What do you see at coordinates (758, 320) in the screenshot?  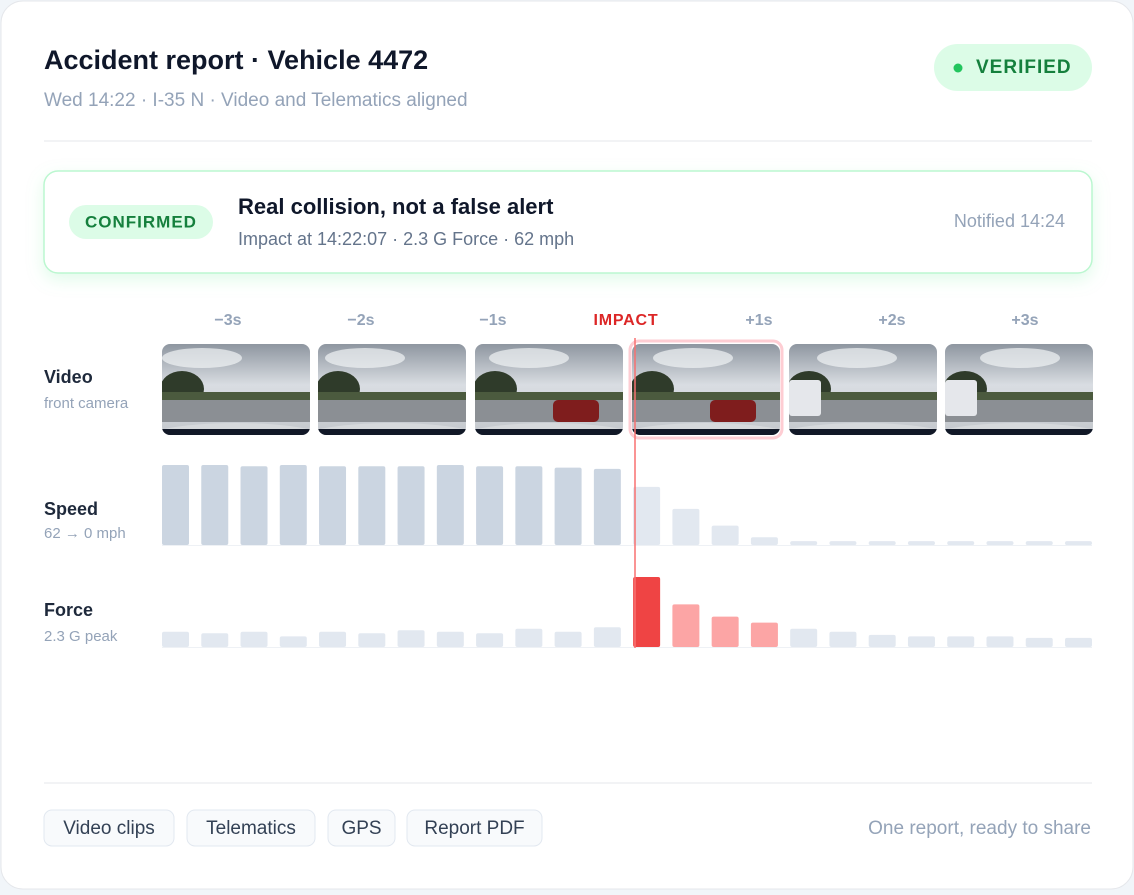 I see `time-label: +1s` at bounding box center [758, 320].